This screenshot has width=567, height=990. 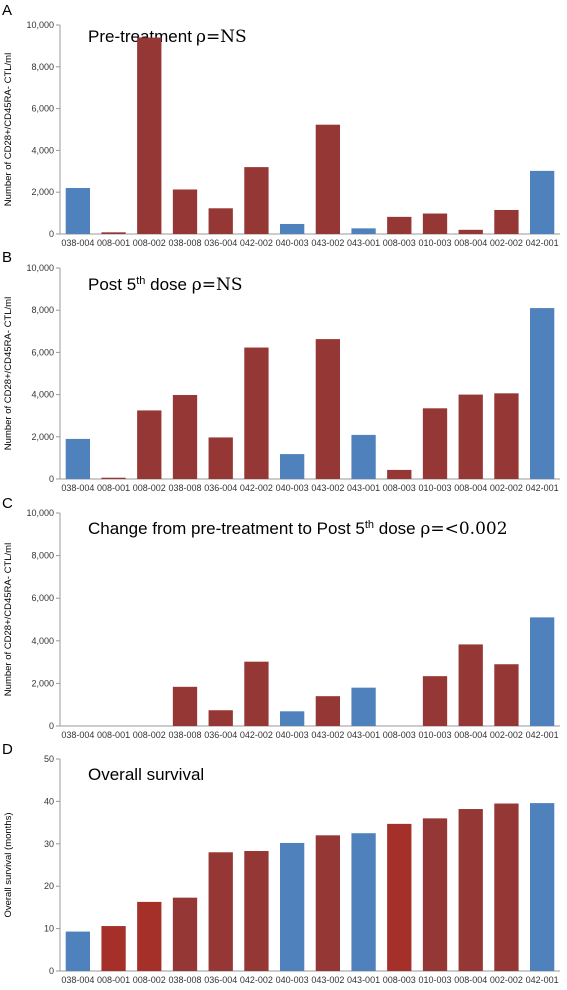 I want to click on x-tick-label: 043-001, so click(x=363, y=735).